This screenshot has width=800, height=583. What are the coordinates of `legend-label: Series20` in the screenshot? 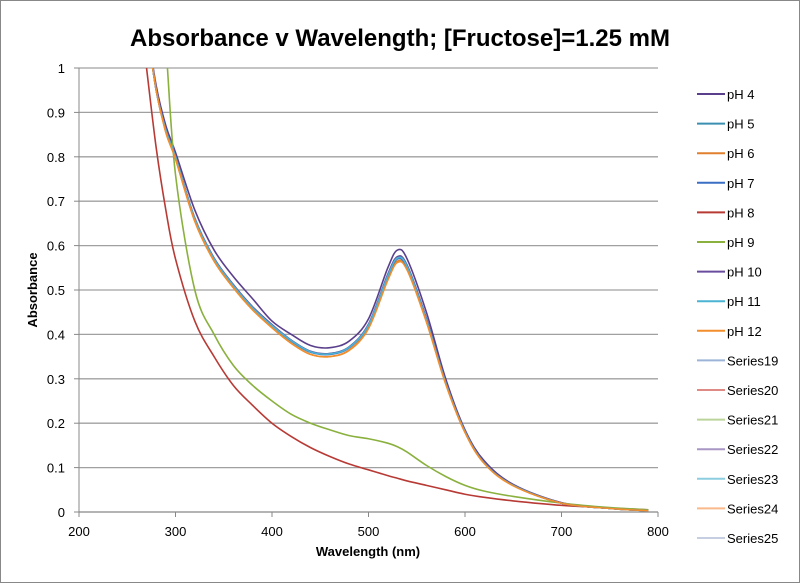 It's located at (752, 390).